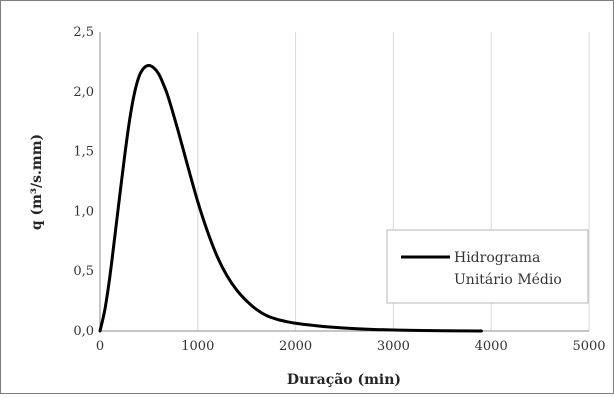 The width and height of the screenshot is (614, 398). What do you see at coordinates (83, 32) in the screenshot?
I see `y-tick-label: 2,5` at bounding box center [83, 32].